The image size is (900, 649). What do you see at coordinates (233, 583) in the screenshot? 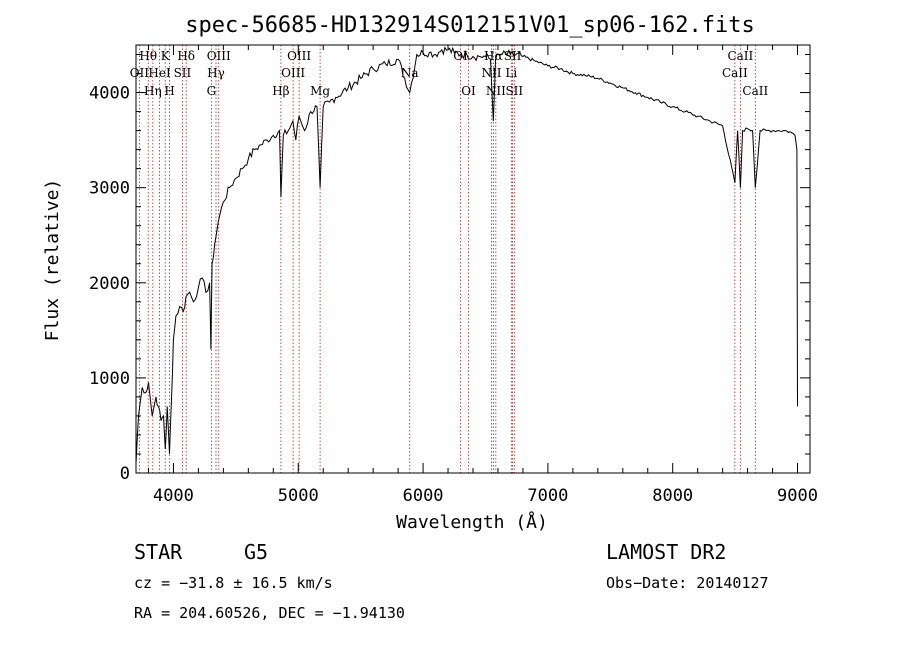
I see `redshift-cz: cz = −31.8 ± 16.5 km/s` at bounding box center [233, 583].